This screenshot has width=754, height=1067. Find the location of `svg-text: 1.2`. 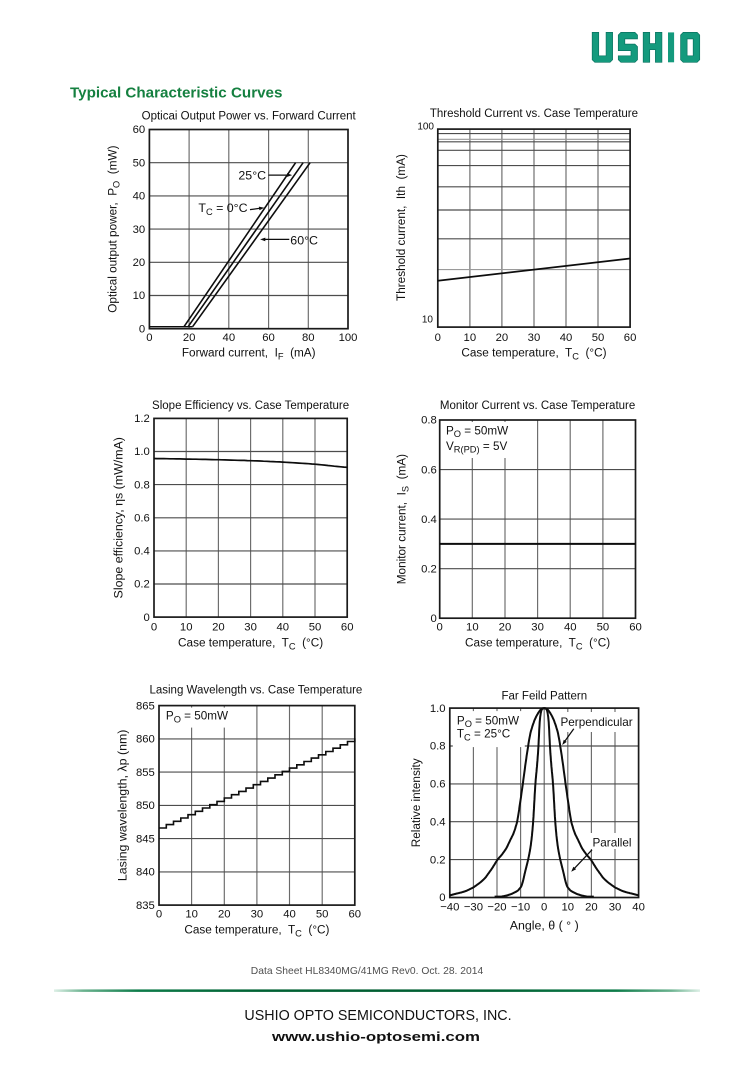

svg-text: 1.2 is located at coordinates (142, 419).